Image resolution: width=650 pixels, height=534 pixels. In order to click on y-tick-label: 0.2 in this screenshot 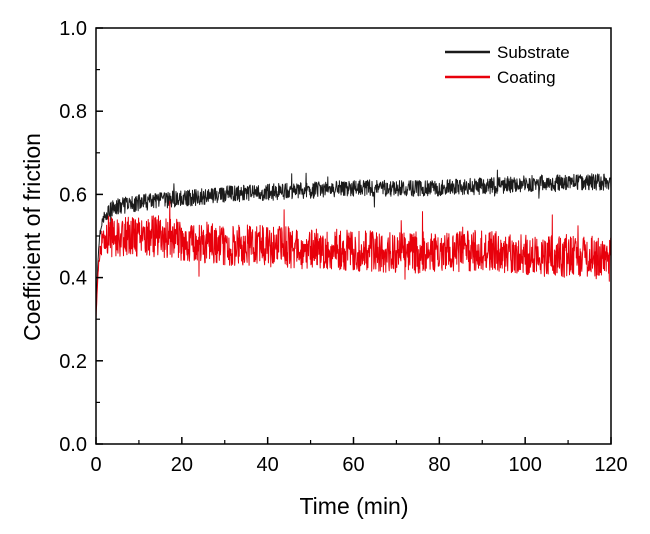, I will do `click(73, 362)`.